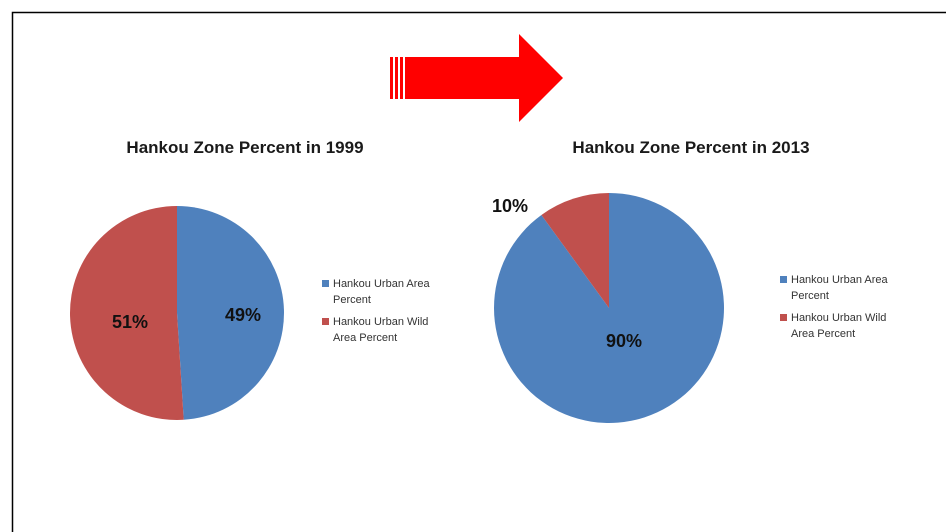 Image resolution: width=946 pixels, height=532 pixels. Describe the element at coordinates (130, 322) in the screenshot. I see `data-label: 51%` at that location.